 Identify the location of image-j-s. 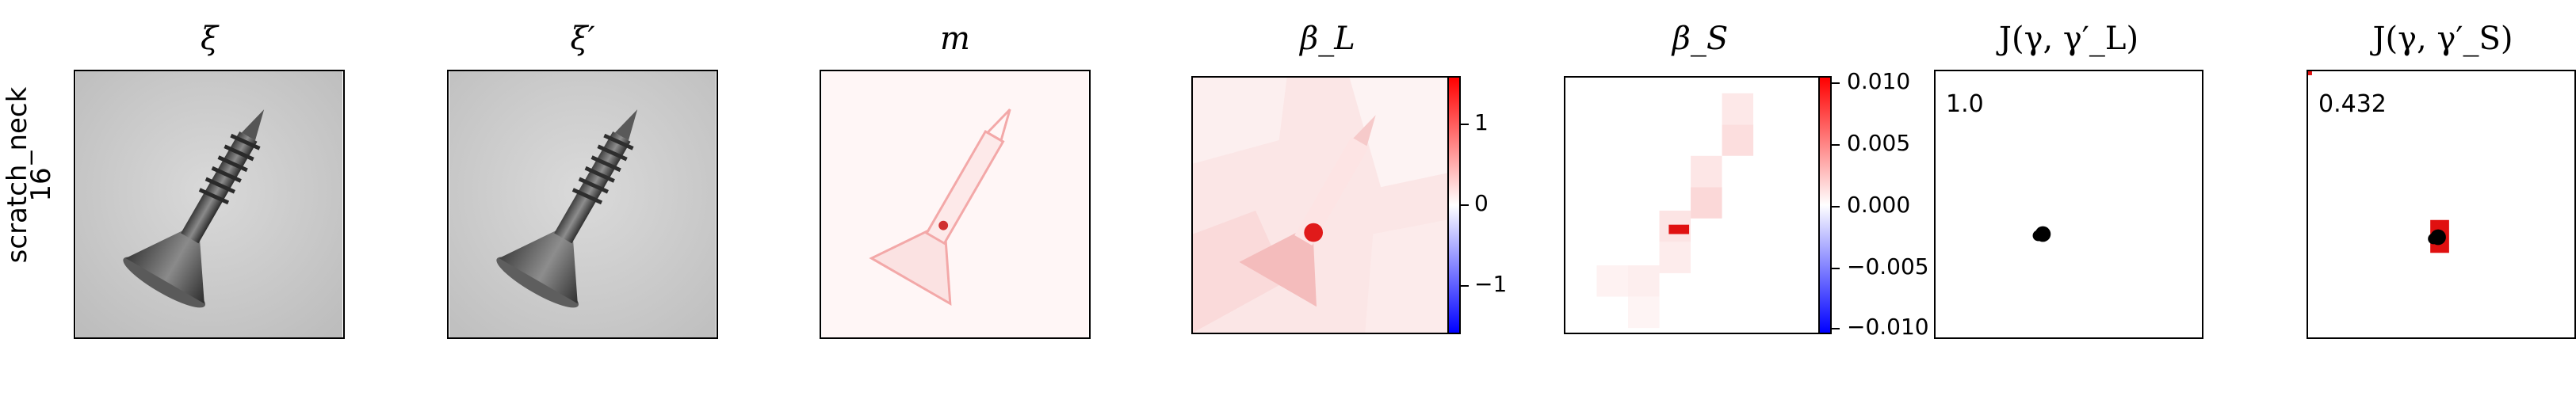
(2441, 204).